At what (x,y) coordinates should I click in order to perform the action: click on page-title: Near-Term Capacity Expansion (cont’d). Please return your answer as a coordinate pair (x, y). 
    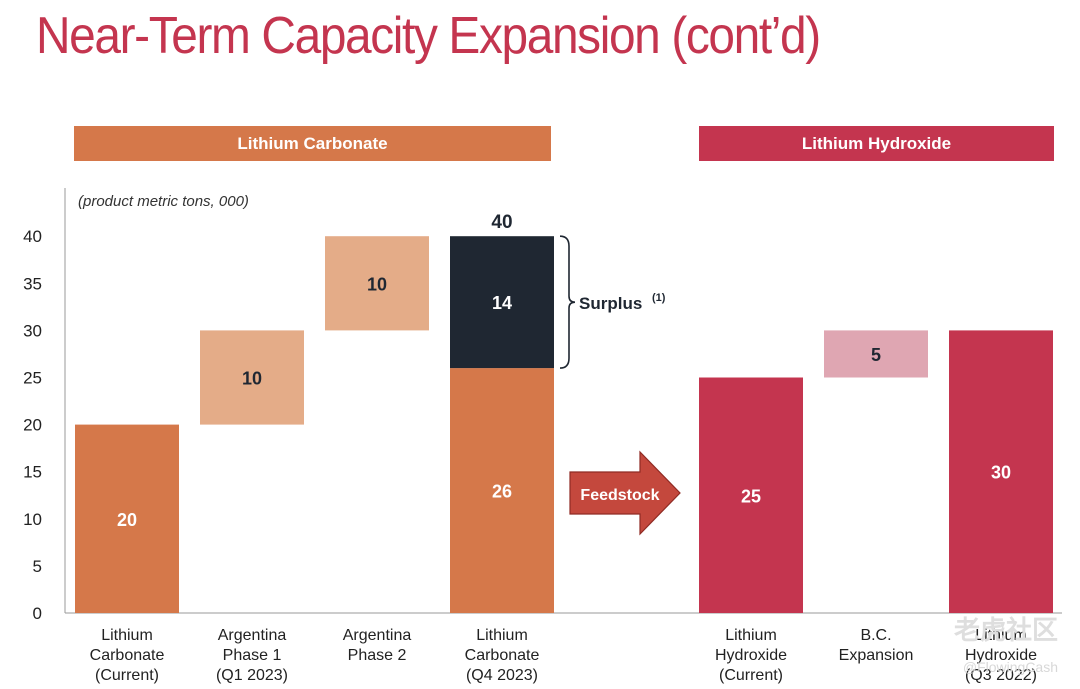
    Looking at the image, I should click on (428, 36).